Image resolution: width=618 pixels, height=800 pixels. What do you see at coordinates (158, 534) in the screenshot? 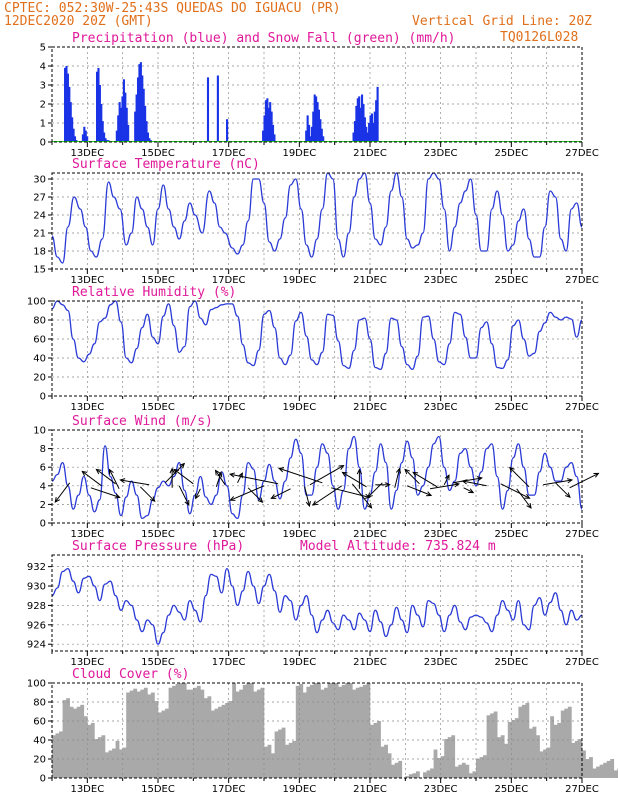
I see `wind-xtick-label: 15DEC` at bounding box center [158, 534].